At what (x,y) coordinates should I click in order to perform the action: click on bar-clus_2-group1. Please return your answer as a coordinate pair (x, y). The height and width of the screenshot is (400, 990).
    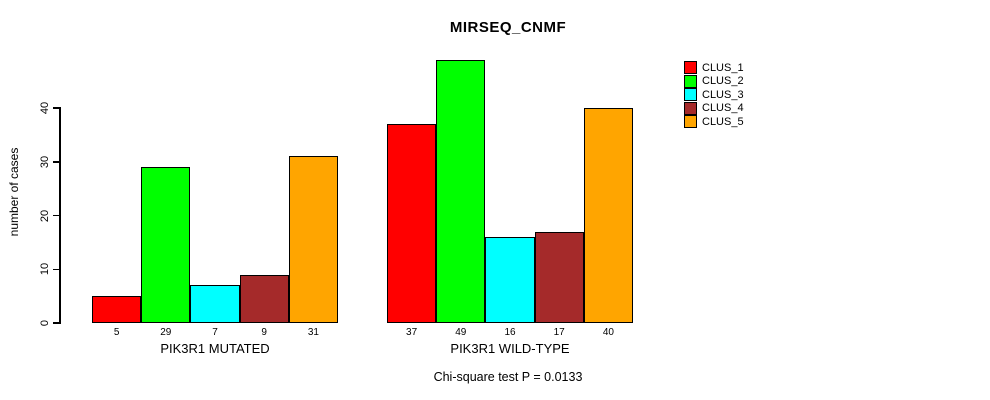
    Looking at the image, I should click on (166, 245).